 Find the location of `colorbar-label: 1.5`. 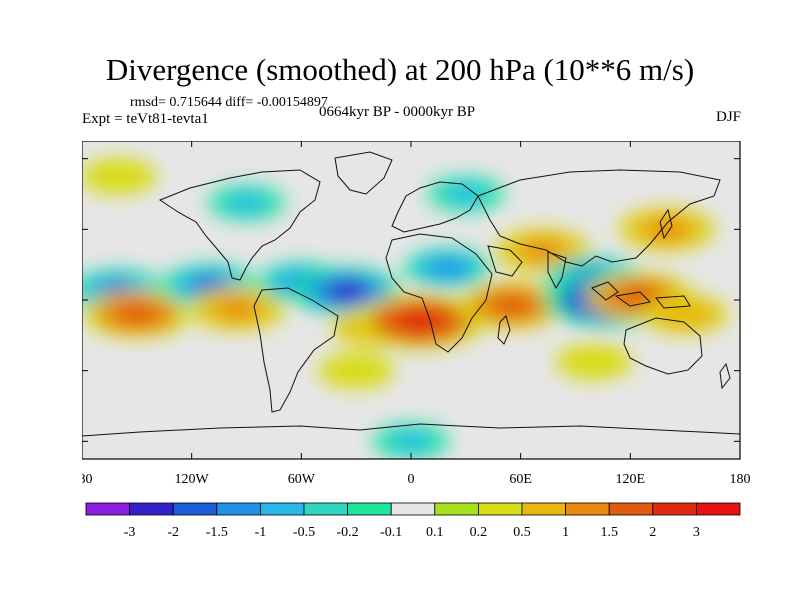

colorbar-label: 1.5 is located at coordinates (609, 532).